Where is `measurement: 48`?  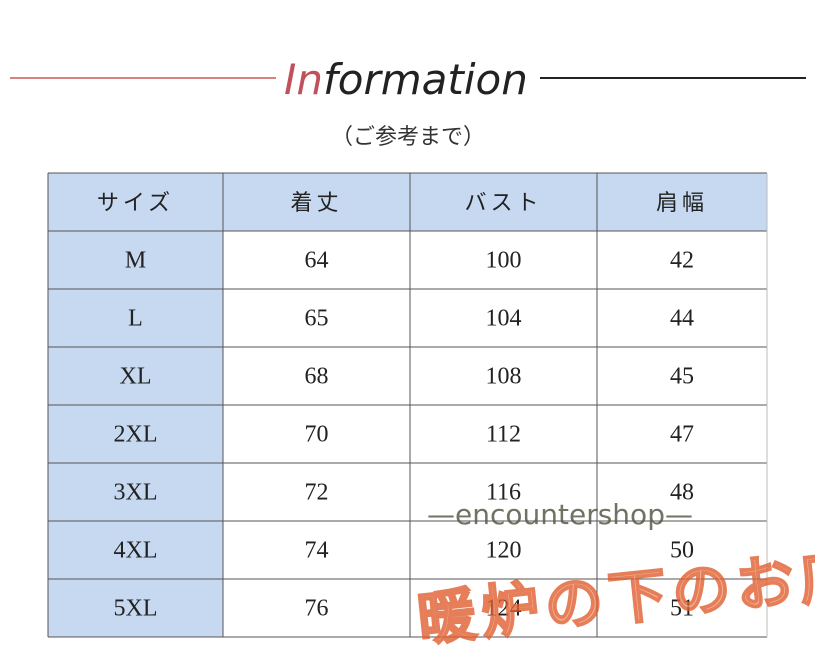 measurement: 48 is located at coordinates (682, 493).